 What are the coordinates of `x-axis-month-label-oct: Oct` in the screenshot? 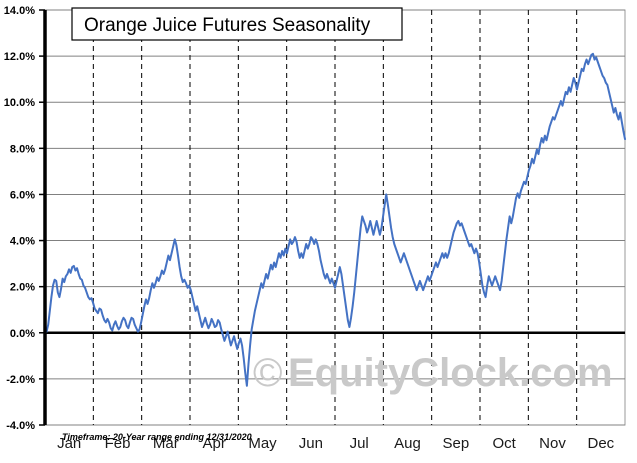 It's located at (504, 443).